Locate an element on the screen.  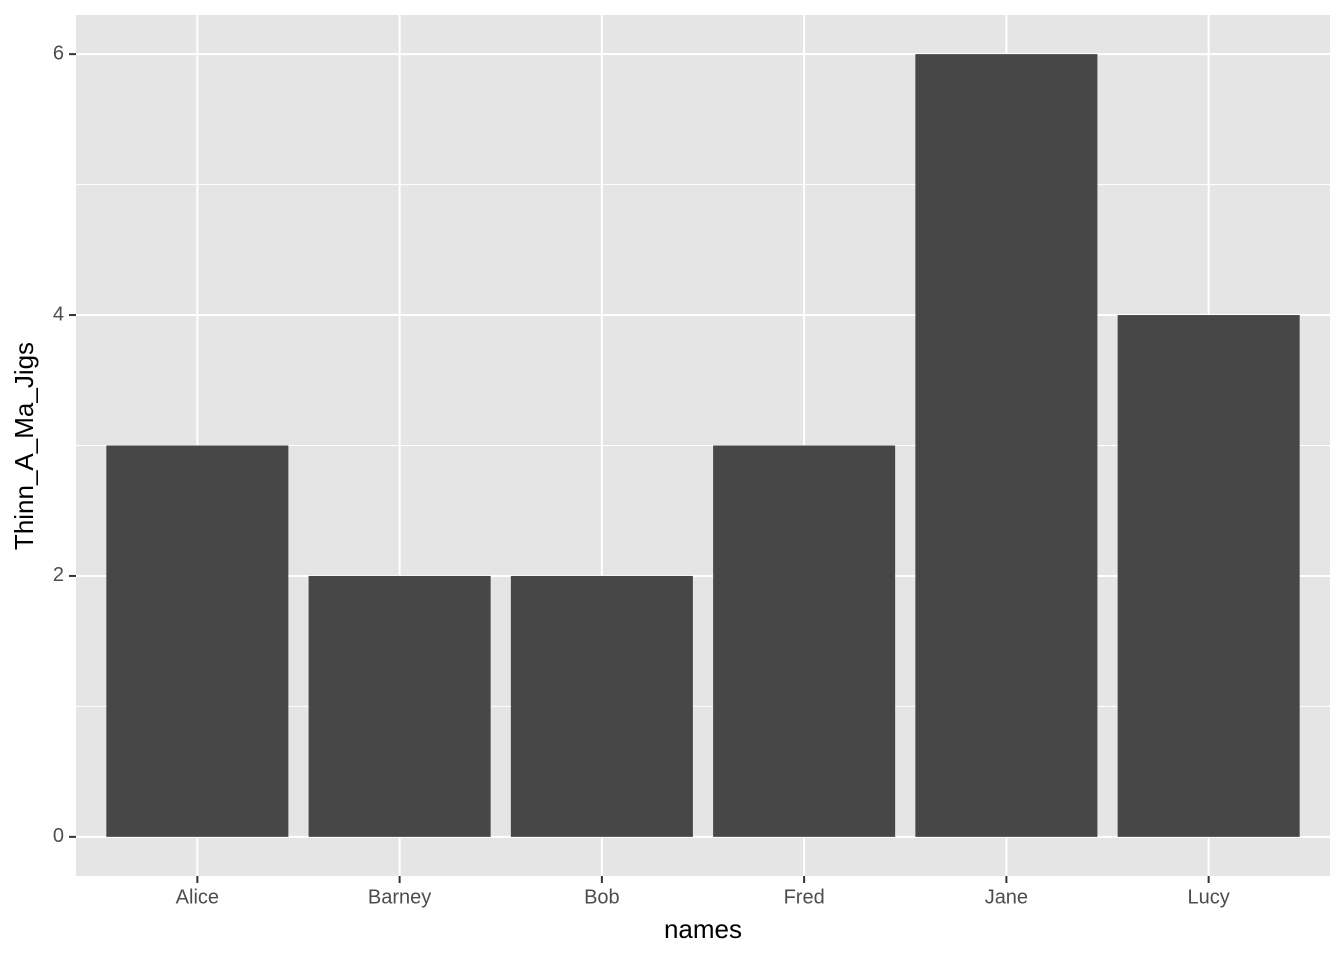
y-tick-label: 4 is located at coordinates (58, 314).